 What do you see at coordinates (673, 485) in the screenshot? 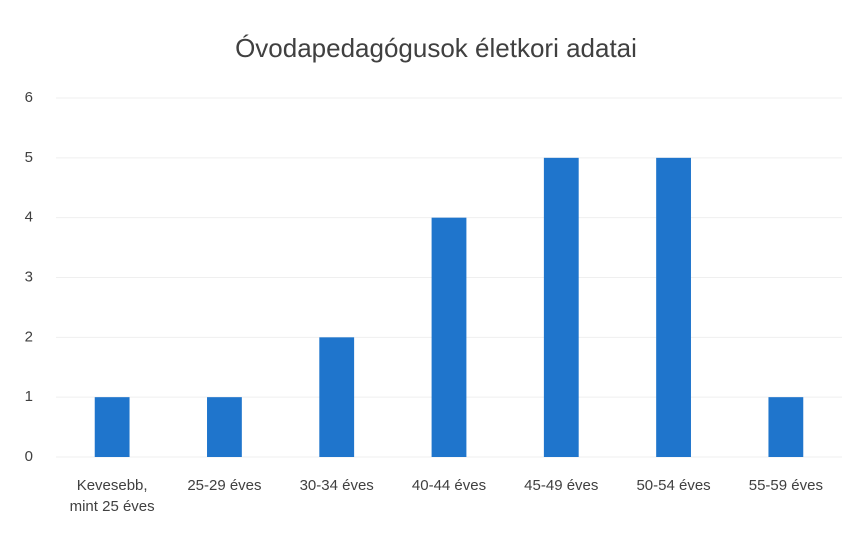
I see `x-tick-label: 50-54 éves` at bounding box center [673, 485].